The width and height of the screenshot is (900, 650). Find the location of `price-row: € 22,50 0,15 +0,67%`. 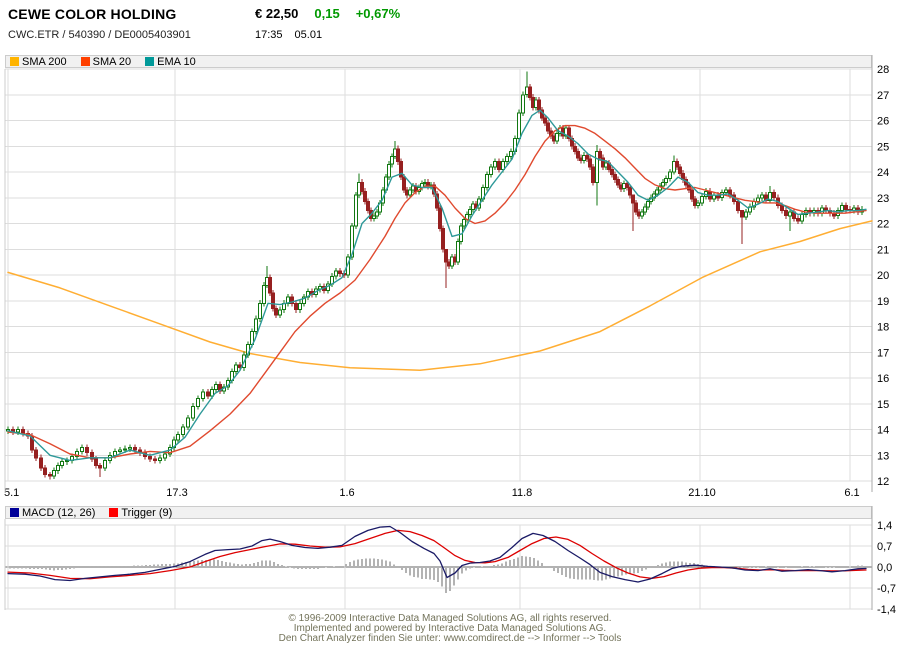

price-row: € 22,50 0,15 +0,67% is located at coordinates (327, 13).